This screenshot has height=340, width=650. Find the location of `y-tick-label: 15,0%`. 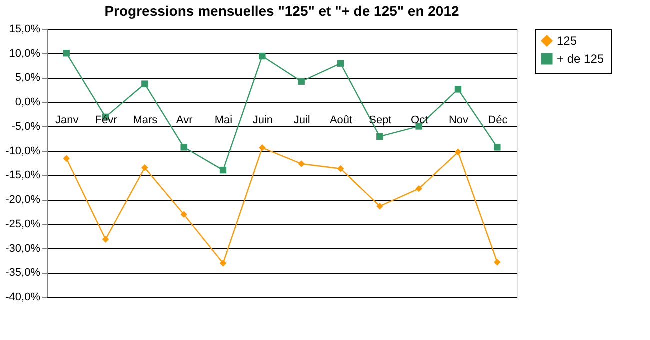

y-tick-label: 15,0% is located at coordinates (25, 30).